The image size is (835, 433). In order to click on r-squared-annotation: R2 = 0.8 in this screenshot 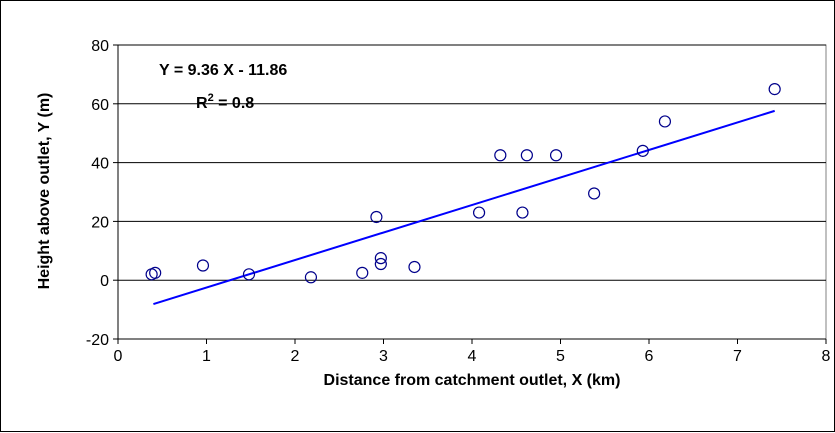, I will do `click(225, 102)`.